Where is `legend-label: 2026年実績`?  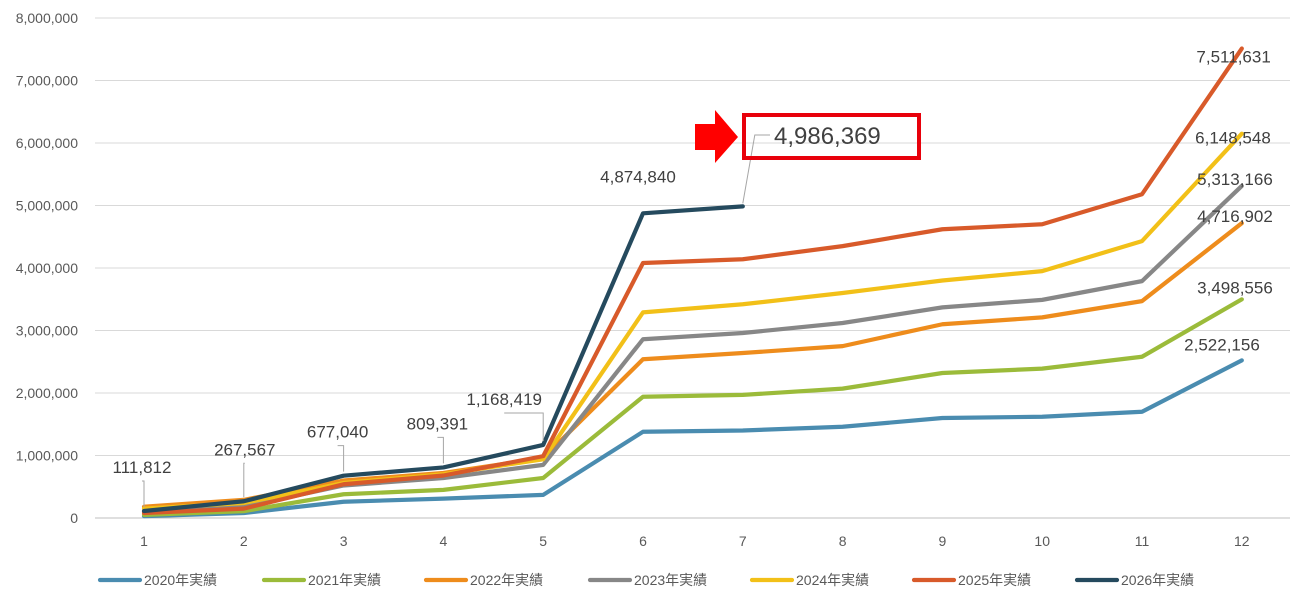
legend-label: 2026年実績 is located at coordinates (1157, 580).